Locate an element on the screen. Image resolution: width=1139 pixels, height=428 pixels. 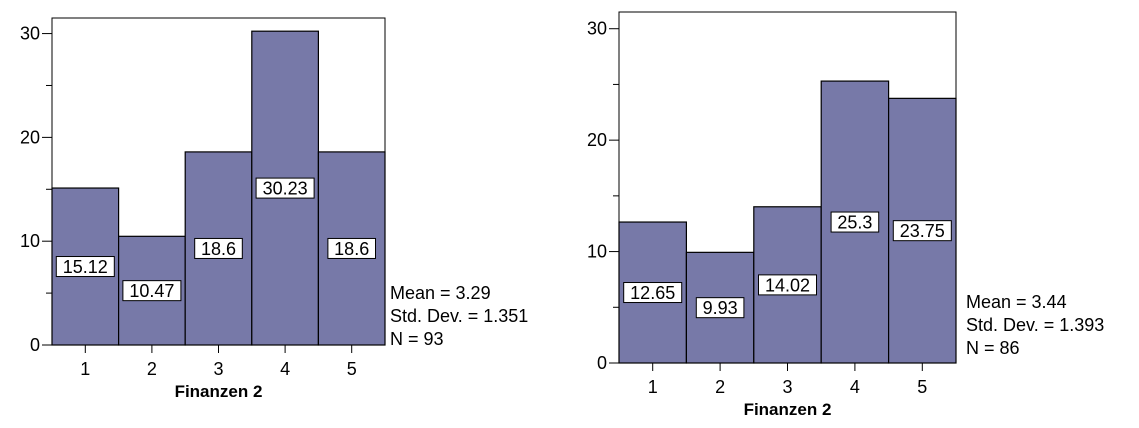
bar-value-label-text: 23.75 is located at coordinates (922, 231).